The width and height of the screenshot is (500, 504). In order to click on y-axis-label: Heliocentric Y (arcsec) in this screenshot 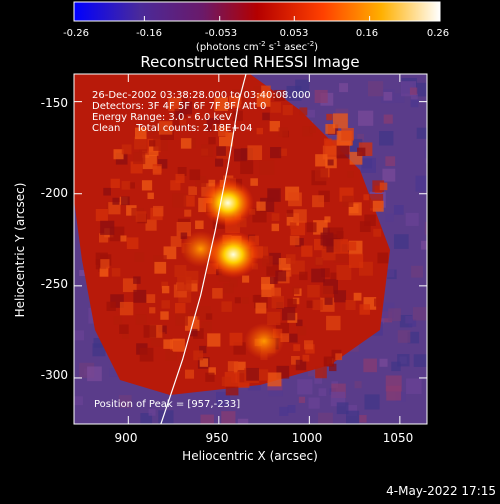, I will do `click(20, 250)`.